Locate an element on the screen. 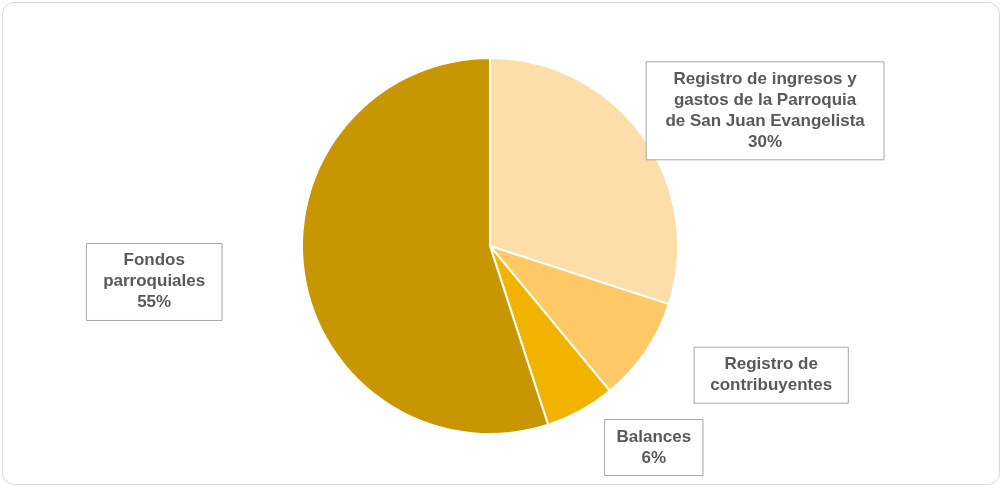 The image size is (1001, 486). data-label: 30% is located at coordinates (765, 141).